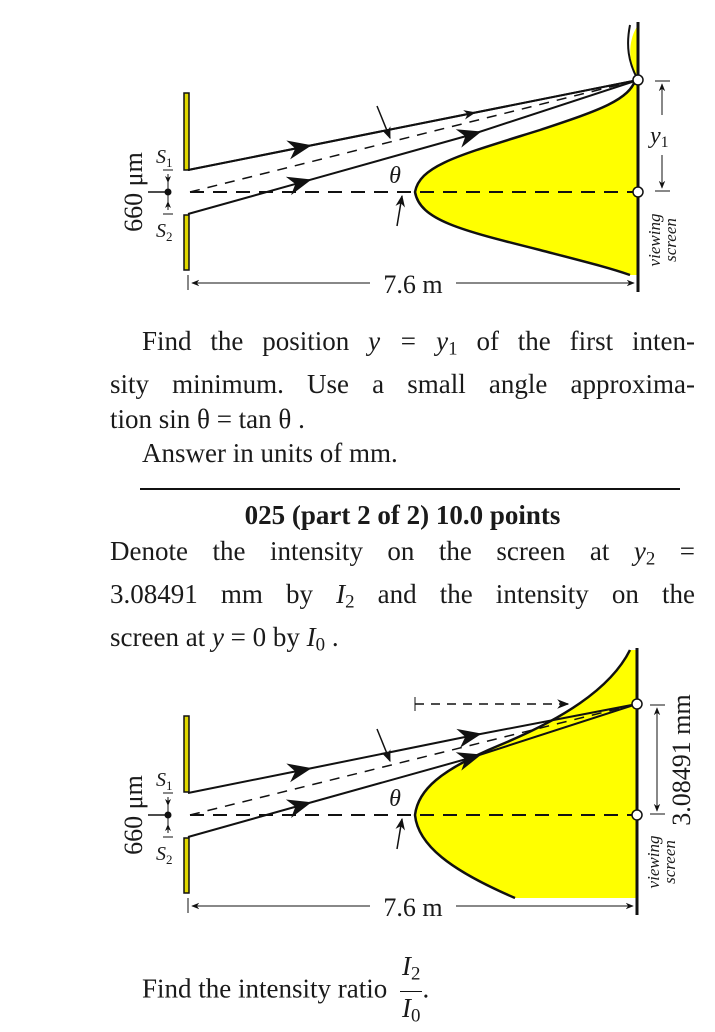  I want to click on part1-line3: tion sin θ = tan θ ., so click(207, 418).